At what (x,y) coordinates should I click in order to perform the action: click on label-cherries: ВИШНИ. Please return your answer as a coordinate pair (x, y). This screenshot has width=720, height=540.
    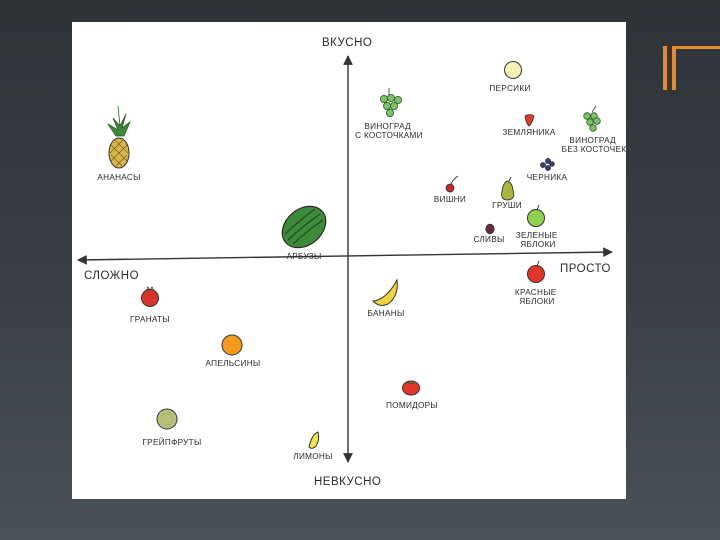
    Looking at the image, I should click on (450, 199).